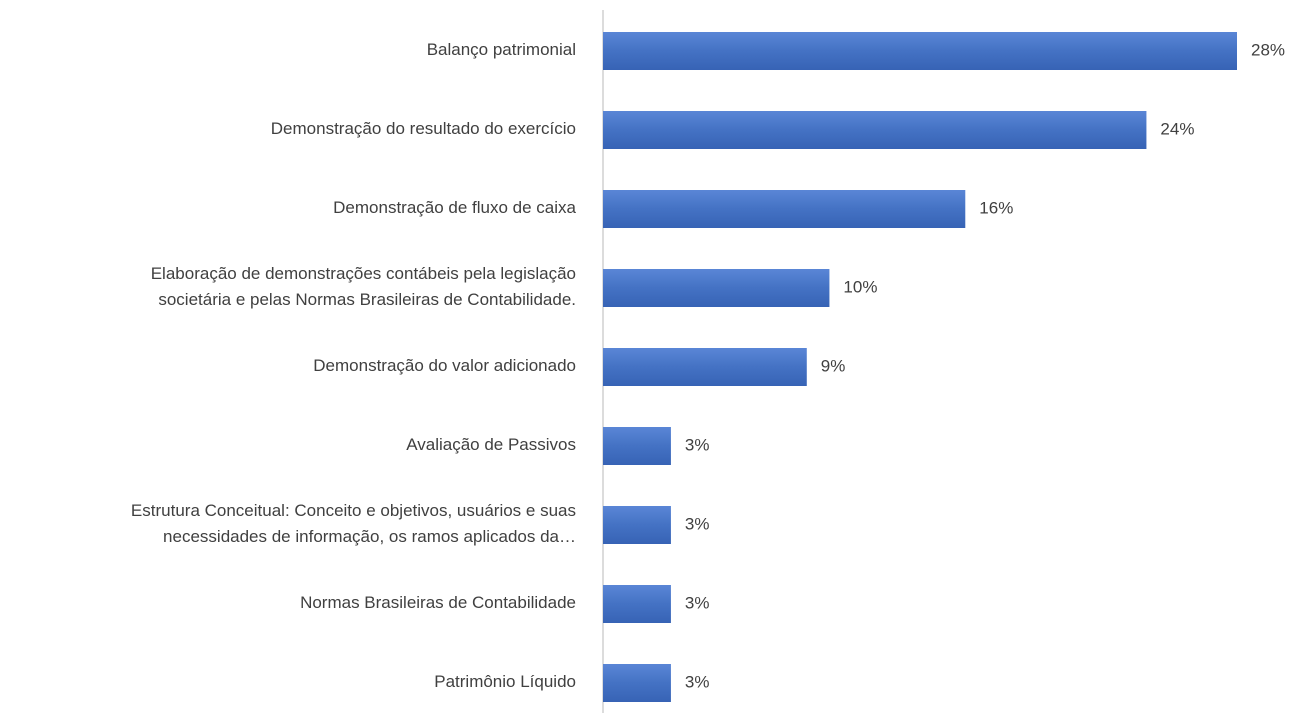  What do you see at coordinates (1268, 49) in the screenshot?
I see `value-label: 28%` at bounding box center [1268, 49].